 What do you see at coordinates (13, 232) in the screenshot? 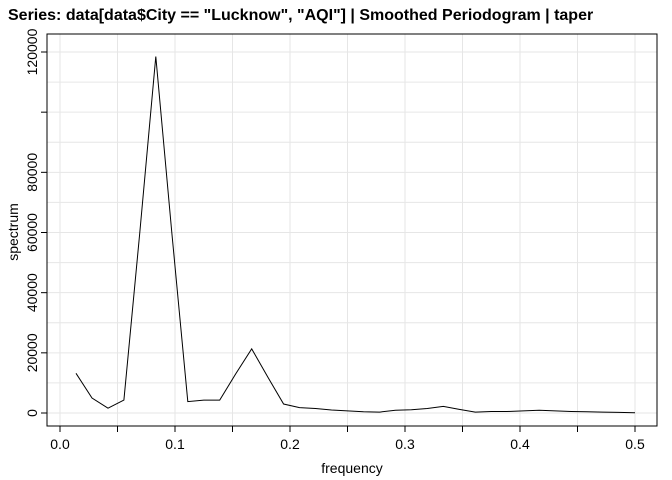
I see `y-axis-label: spectrum` at bounding box center [13, 232].